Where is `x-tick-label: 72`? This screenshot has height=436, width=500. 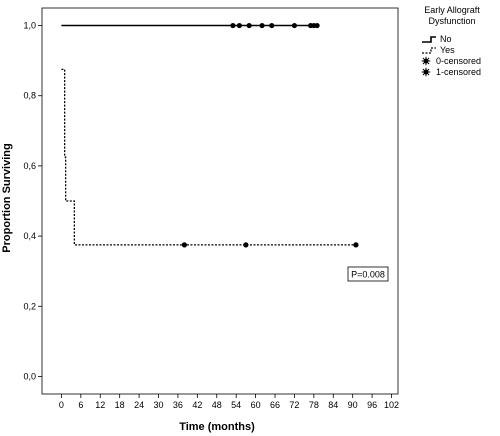
x-tick-label: 72 is located at coordinates (294, 405).